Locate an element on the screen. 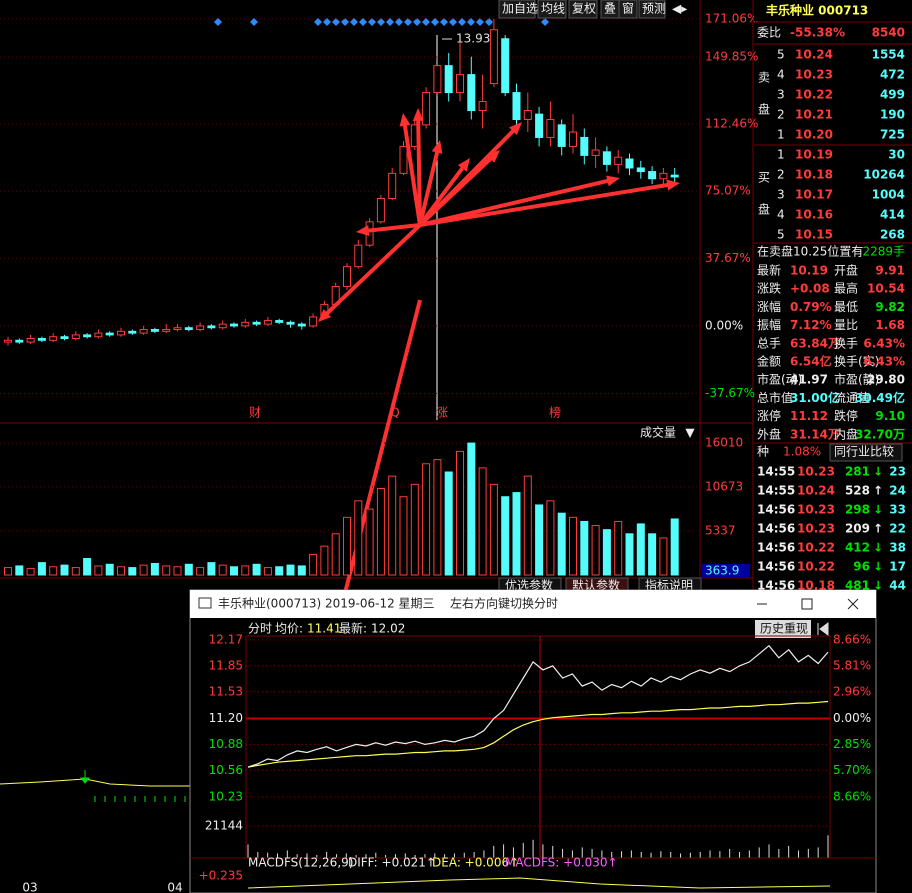 This screenshot has height=893, width=912. stat-value: 9.91 is located at coordinates (890, 271).